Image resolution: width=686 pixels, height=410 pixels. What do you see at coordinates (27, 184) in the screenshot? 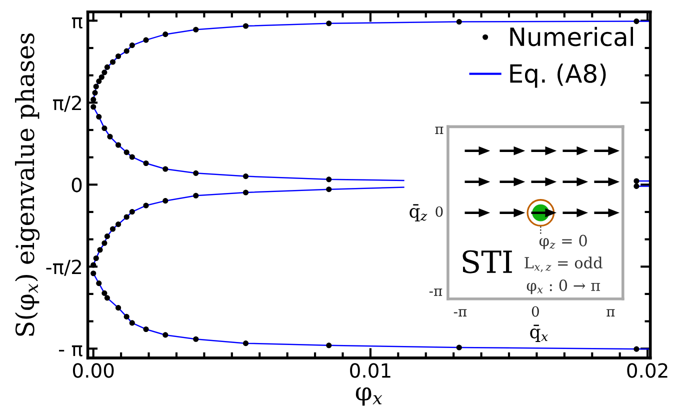
I see `y-axis-title: S(φ$_{x}$) eigenvalue phases` at bounding box center [27, 184].